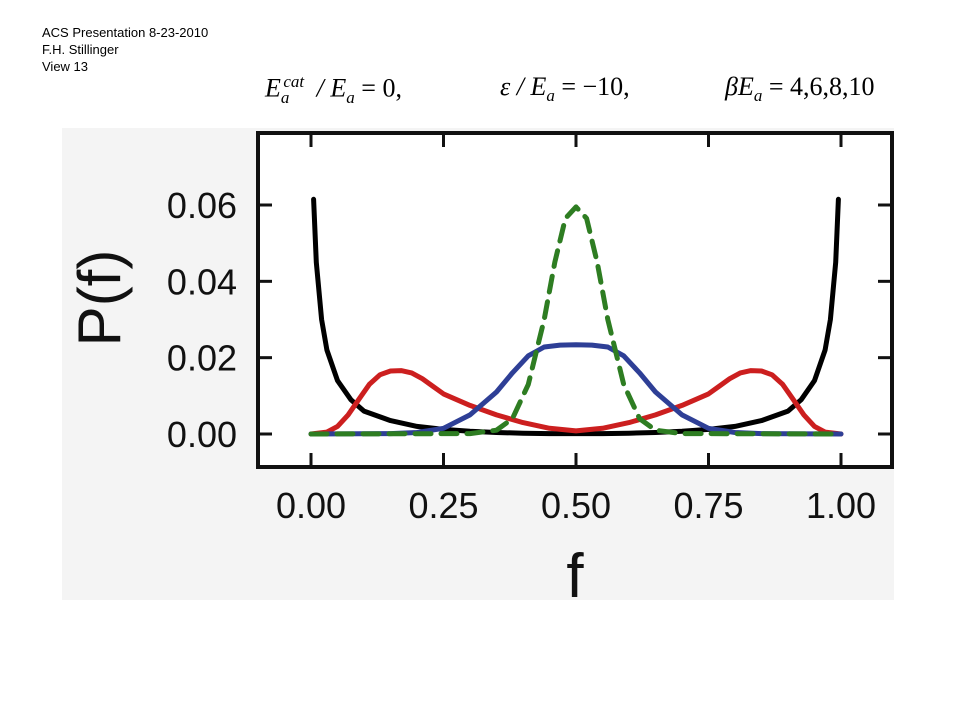  I want to click on x-tick-label-3: 0.75, so click(708, 505).